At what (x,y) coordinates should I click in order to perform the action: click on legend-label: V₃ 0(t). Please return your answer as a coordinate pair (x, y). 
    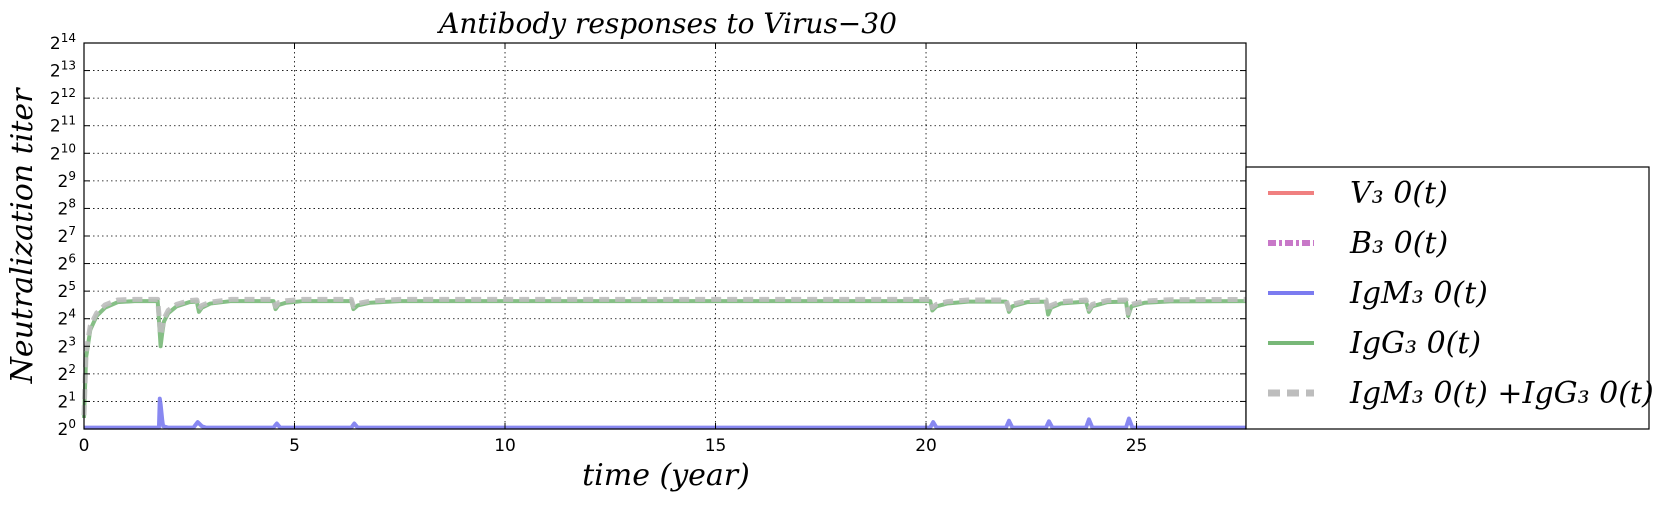
    Looking at the image, I should click on (1399, 193).